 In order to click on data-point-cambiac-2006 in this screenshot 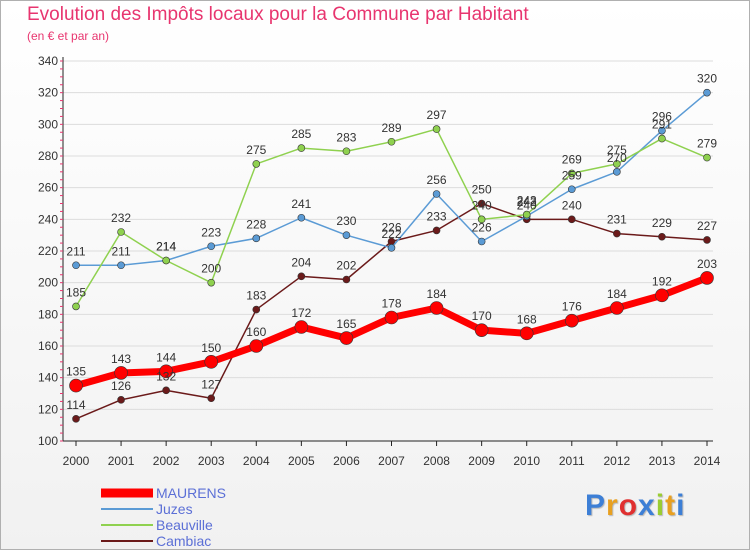, I will do `click(346, 279)`.